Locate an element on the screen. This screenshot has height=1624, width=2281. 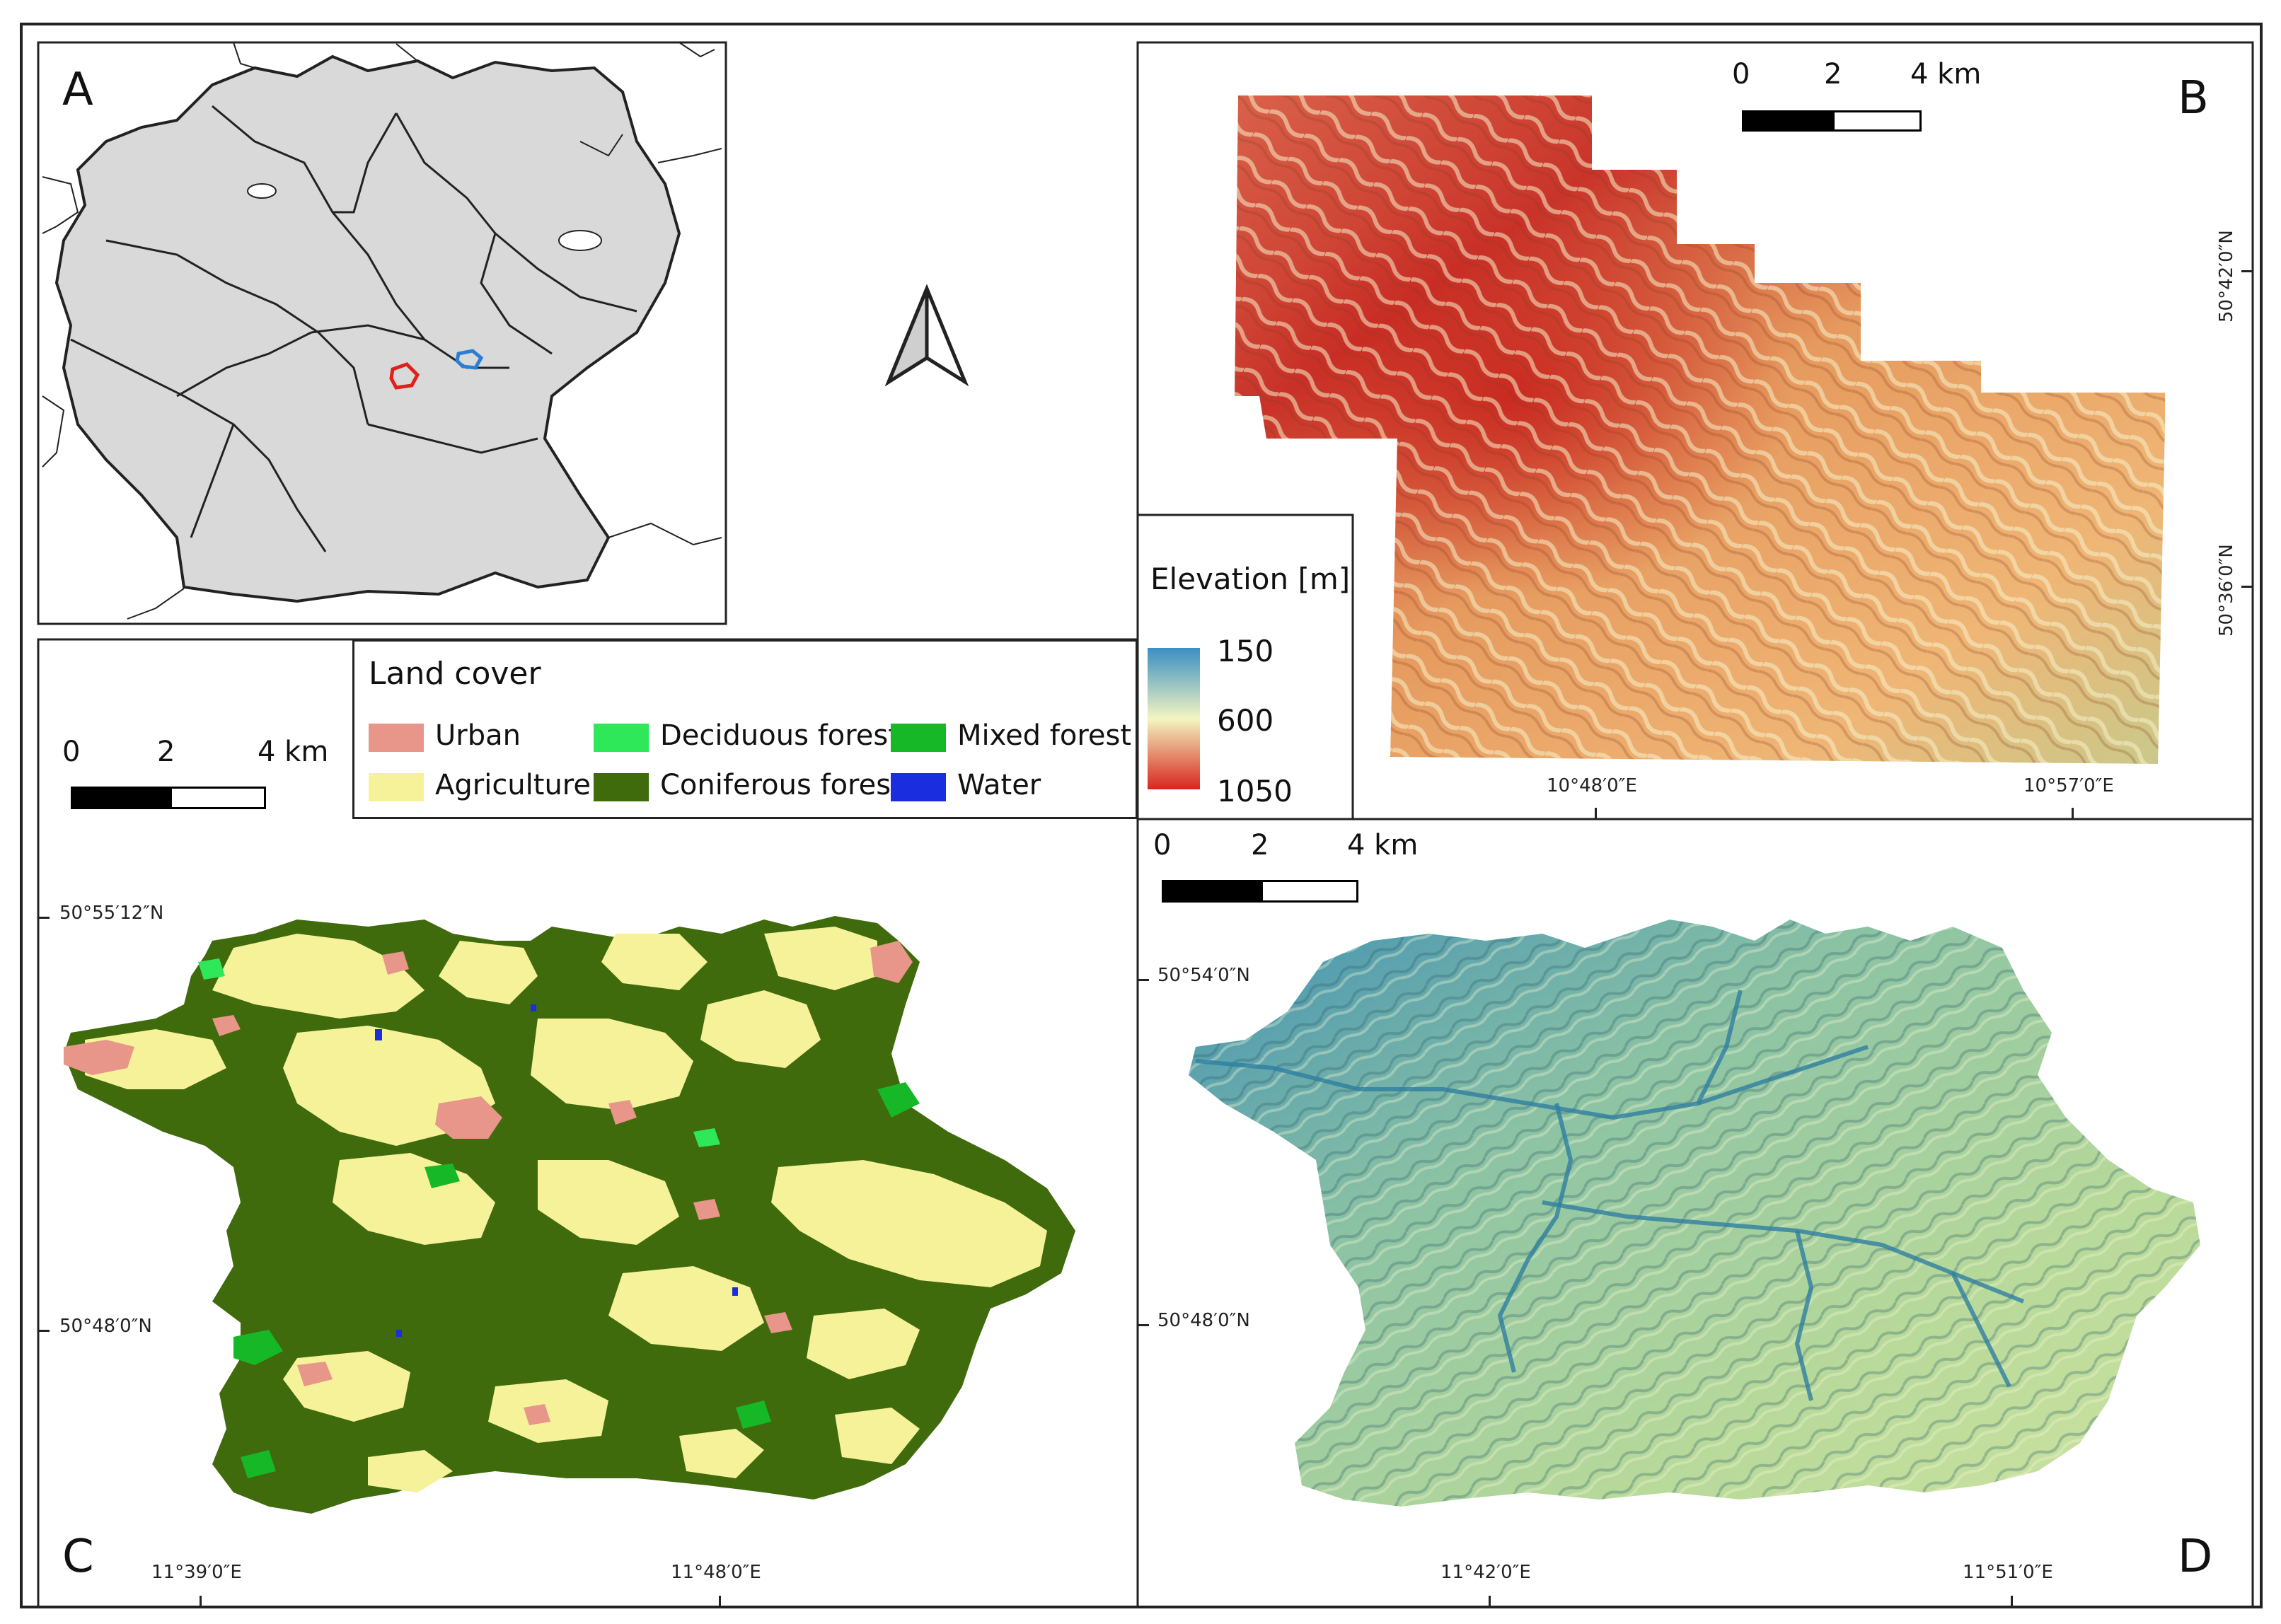
elevation-value-low: 150 is located at coordinates (1245, 651).